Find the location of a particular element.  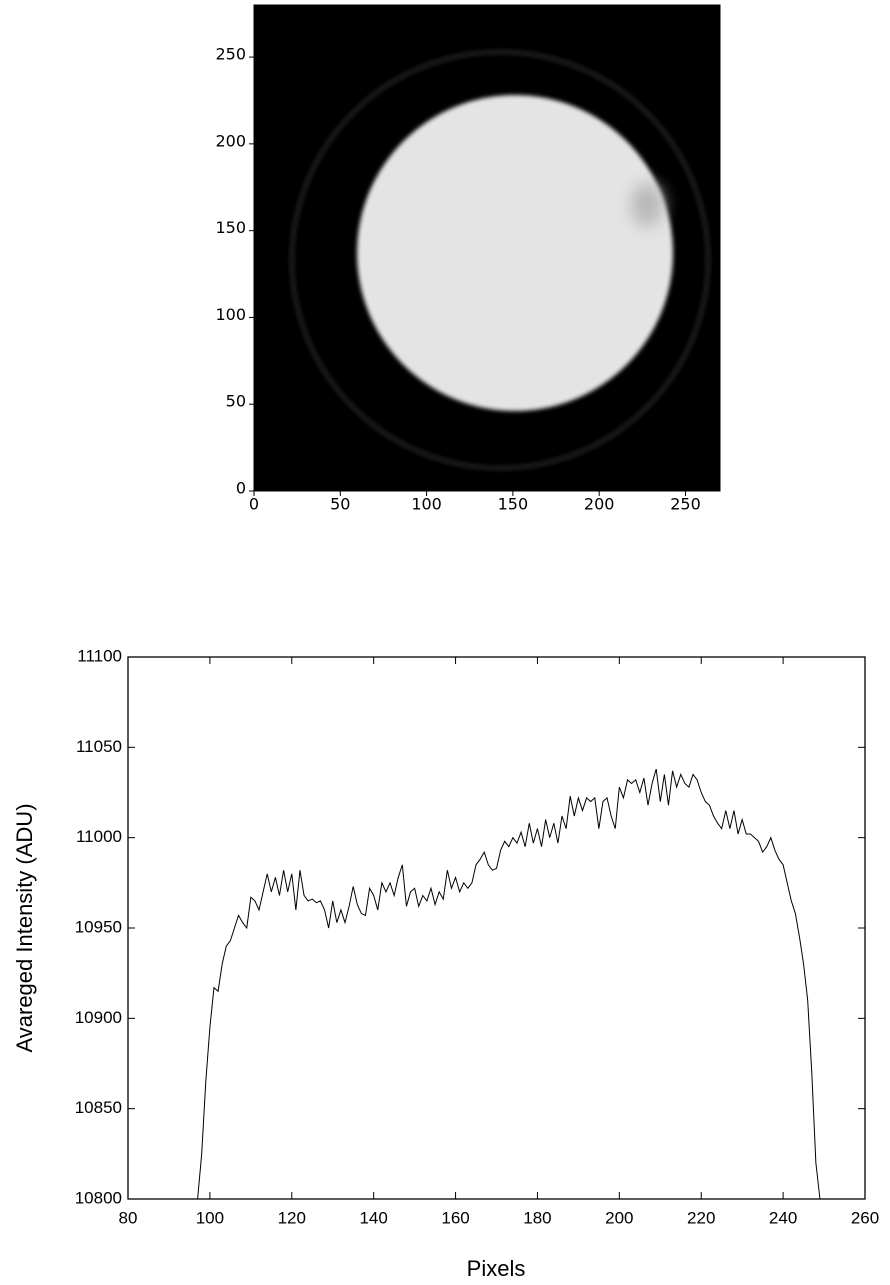

y-tick-label: 150 is located at coordinates (230, 227).